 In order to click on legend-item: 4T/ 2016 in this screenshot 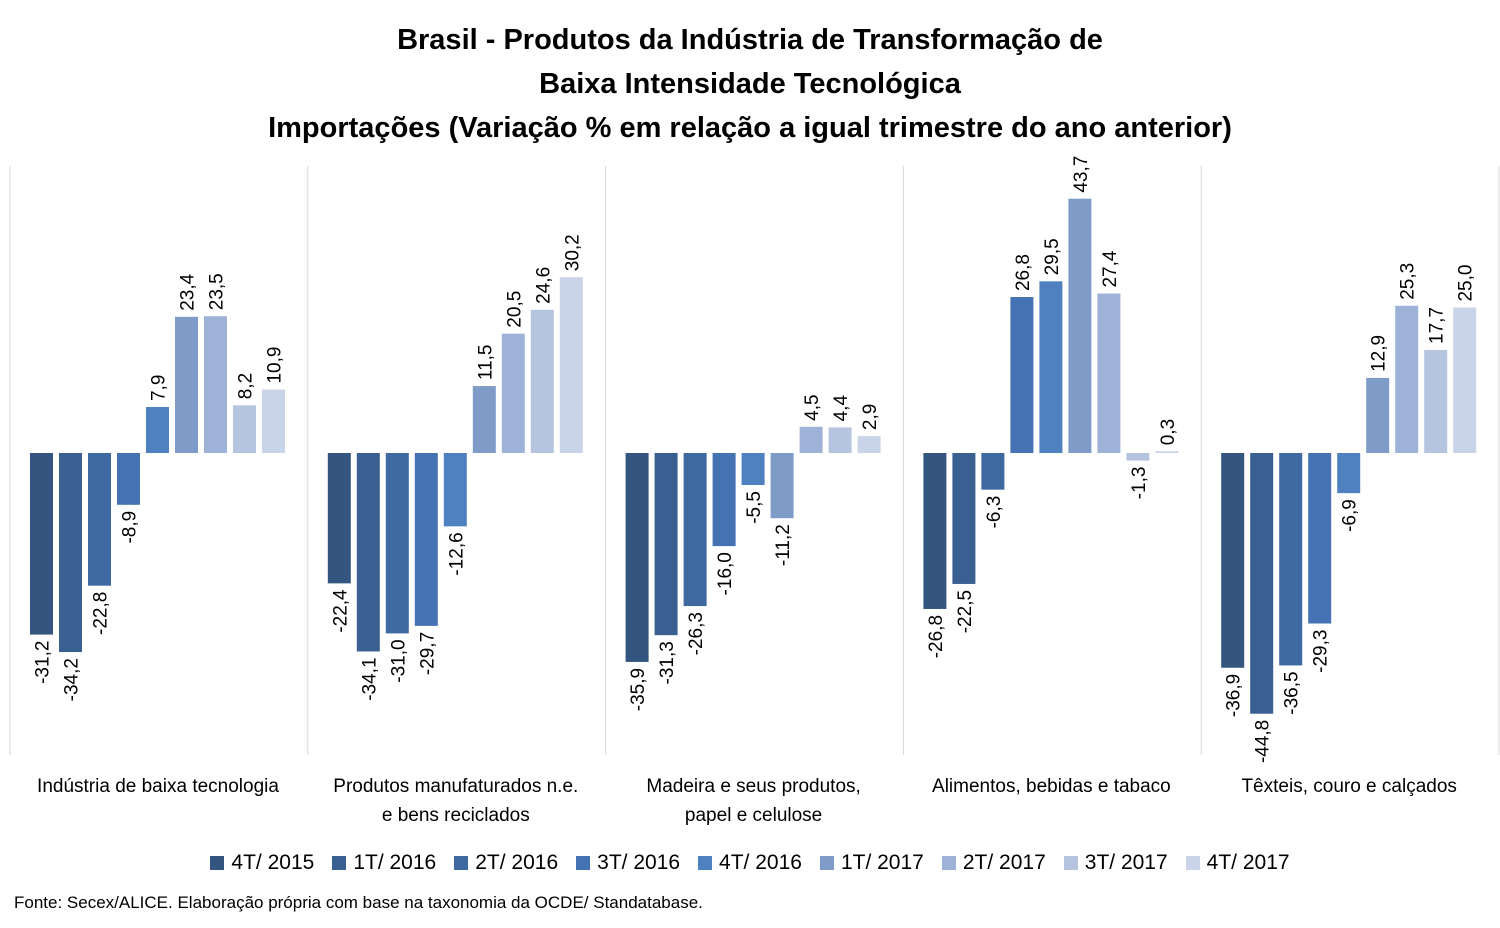, I will do `click(750, 863)`.